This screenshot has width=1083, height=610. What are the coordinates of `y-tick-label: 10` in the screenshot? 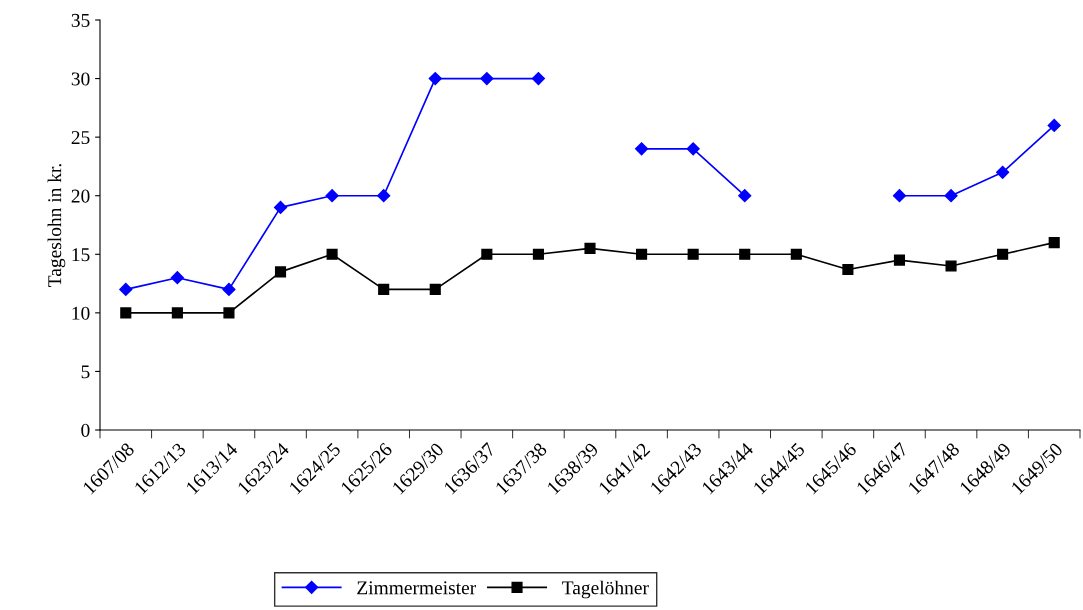 It's located at (81, 313).